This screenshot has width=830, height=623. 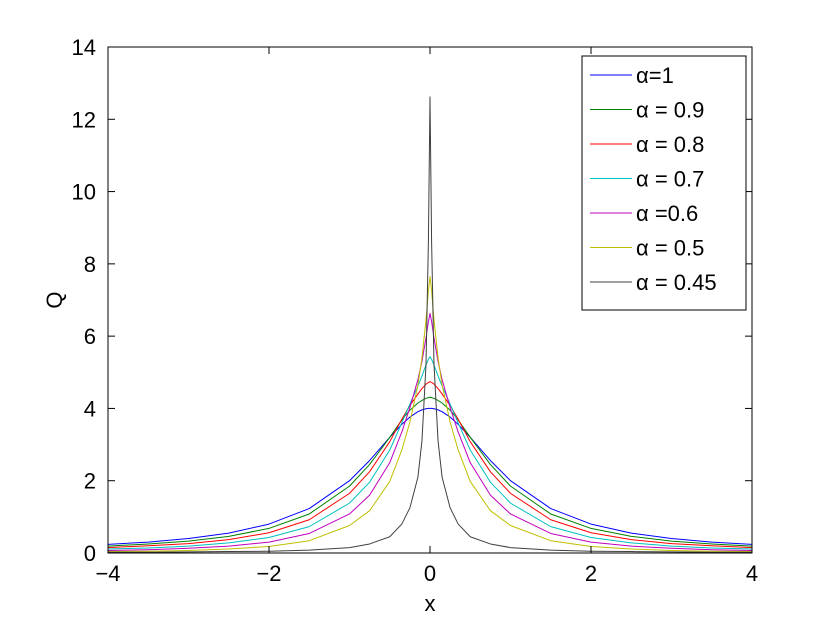 I want to click on y-tick-label: 4, so click(x=90, y=408).